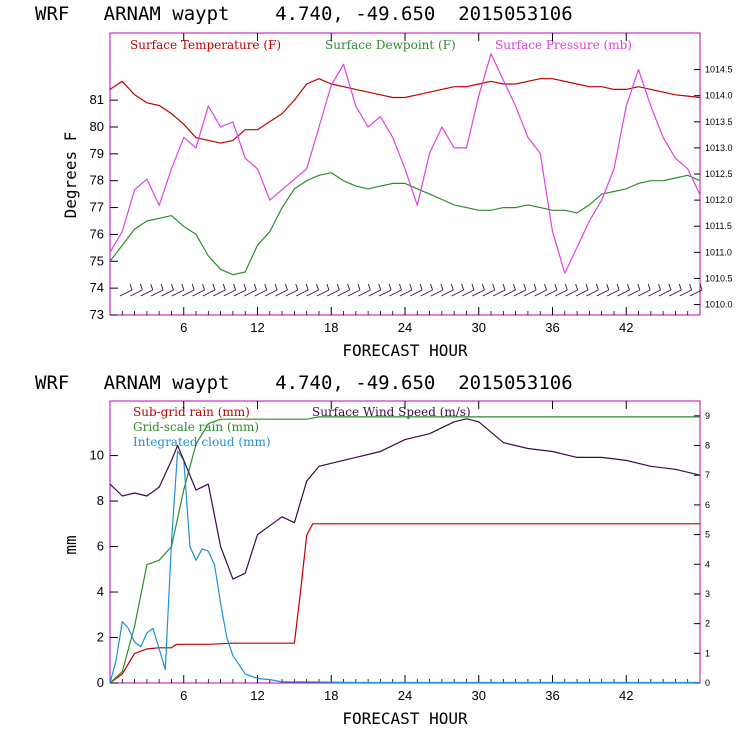 This screenshot has width=740, height=740. I want to click on x-tick-label: 18, so click(331, 327).